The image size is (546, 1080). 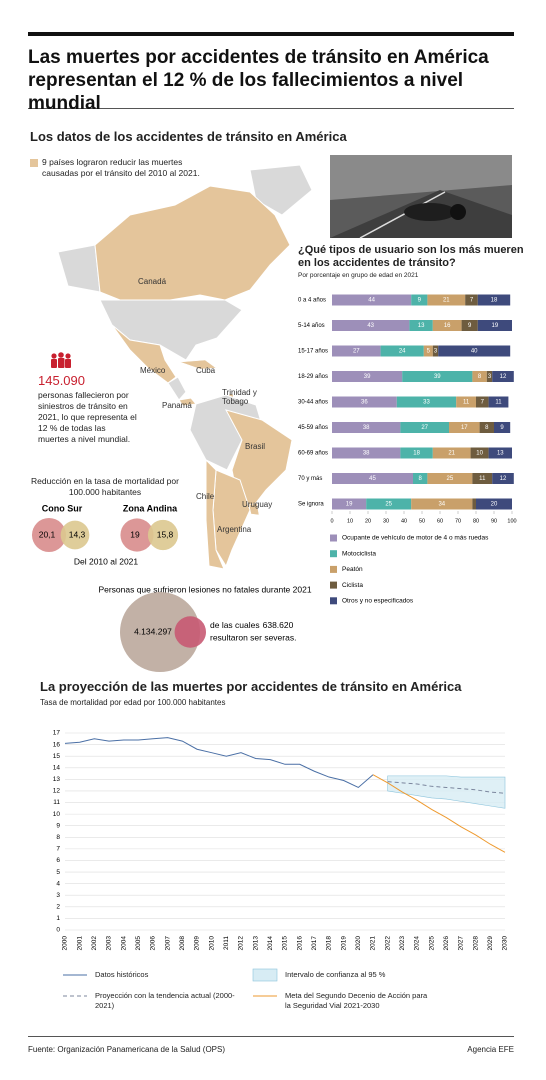 I want to click on map-label: México, so click(x=153, y=370).